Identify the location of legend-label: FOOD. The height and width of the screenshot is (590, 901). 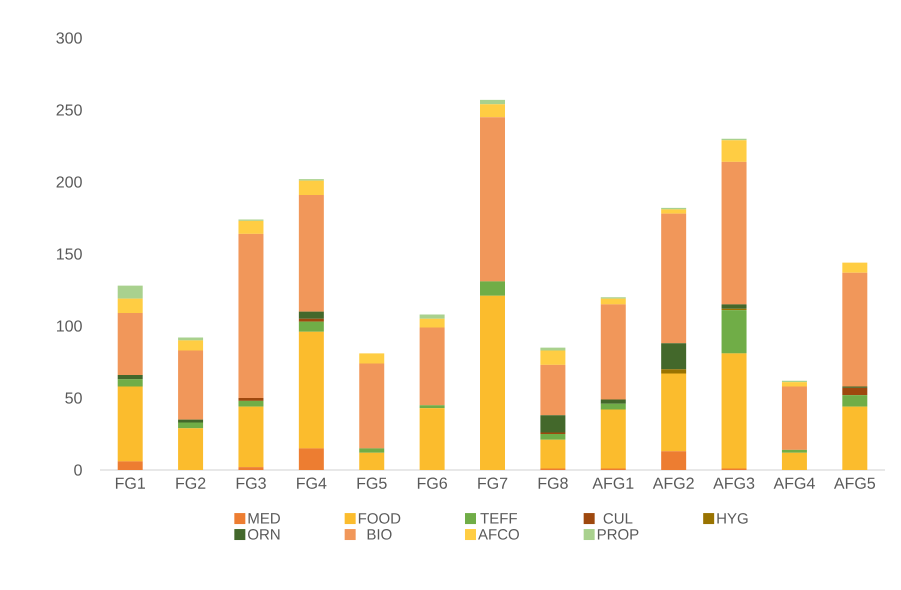
(379, 518).